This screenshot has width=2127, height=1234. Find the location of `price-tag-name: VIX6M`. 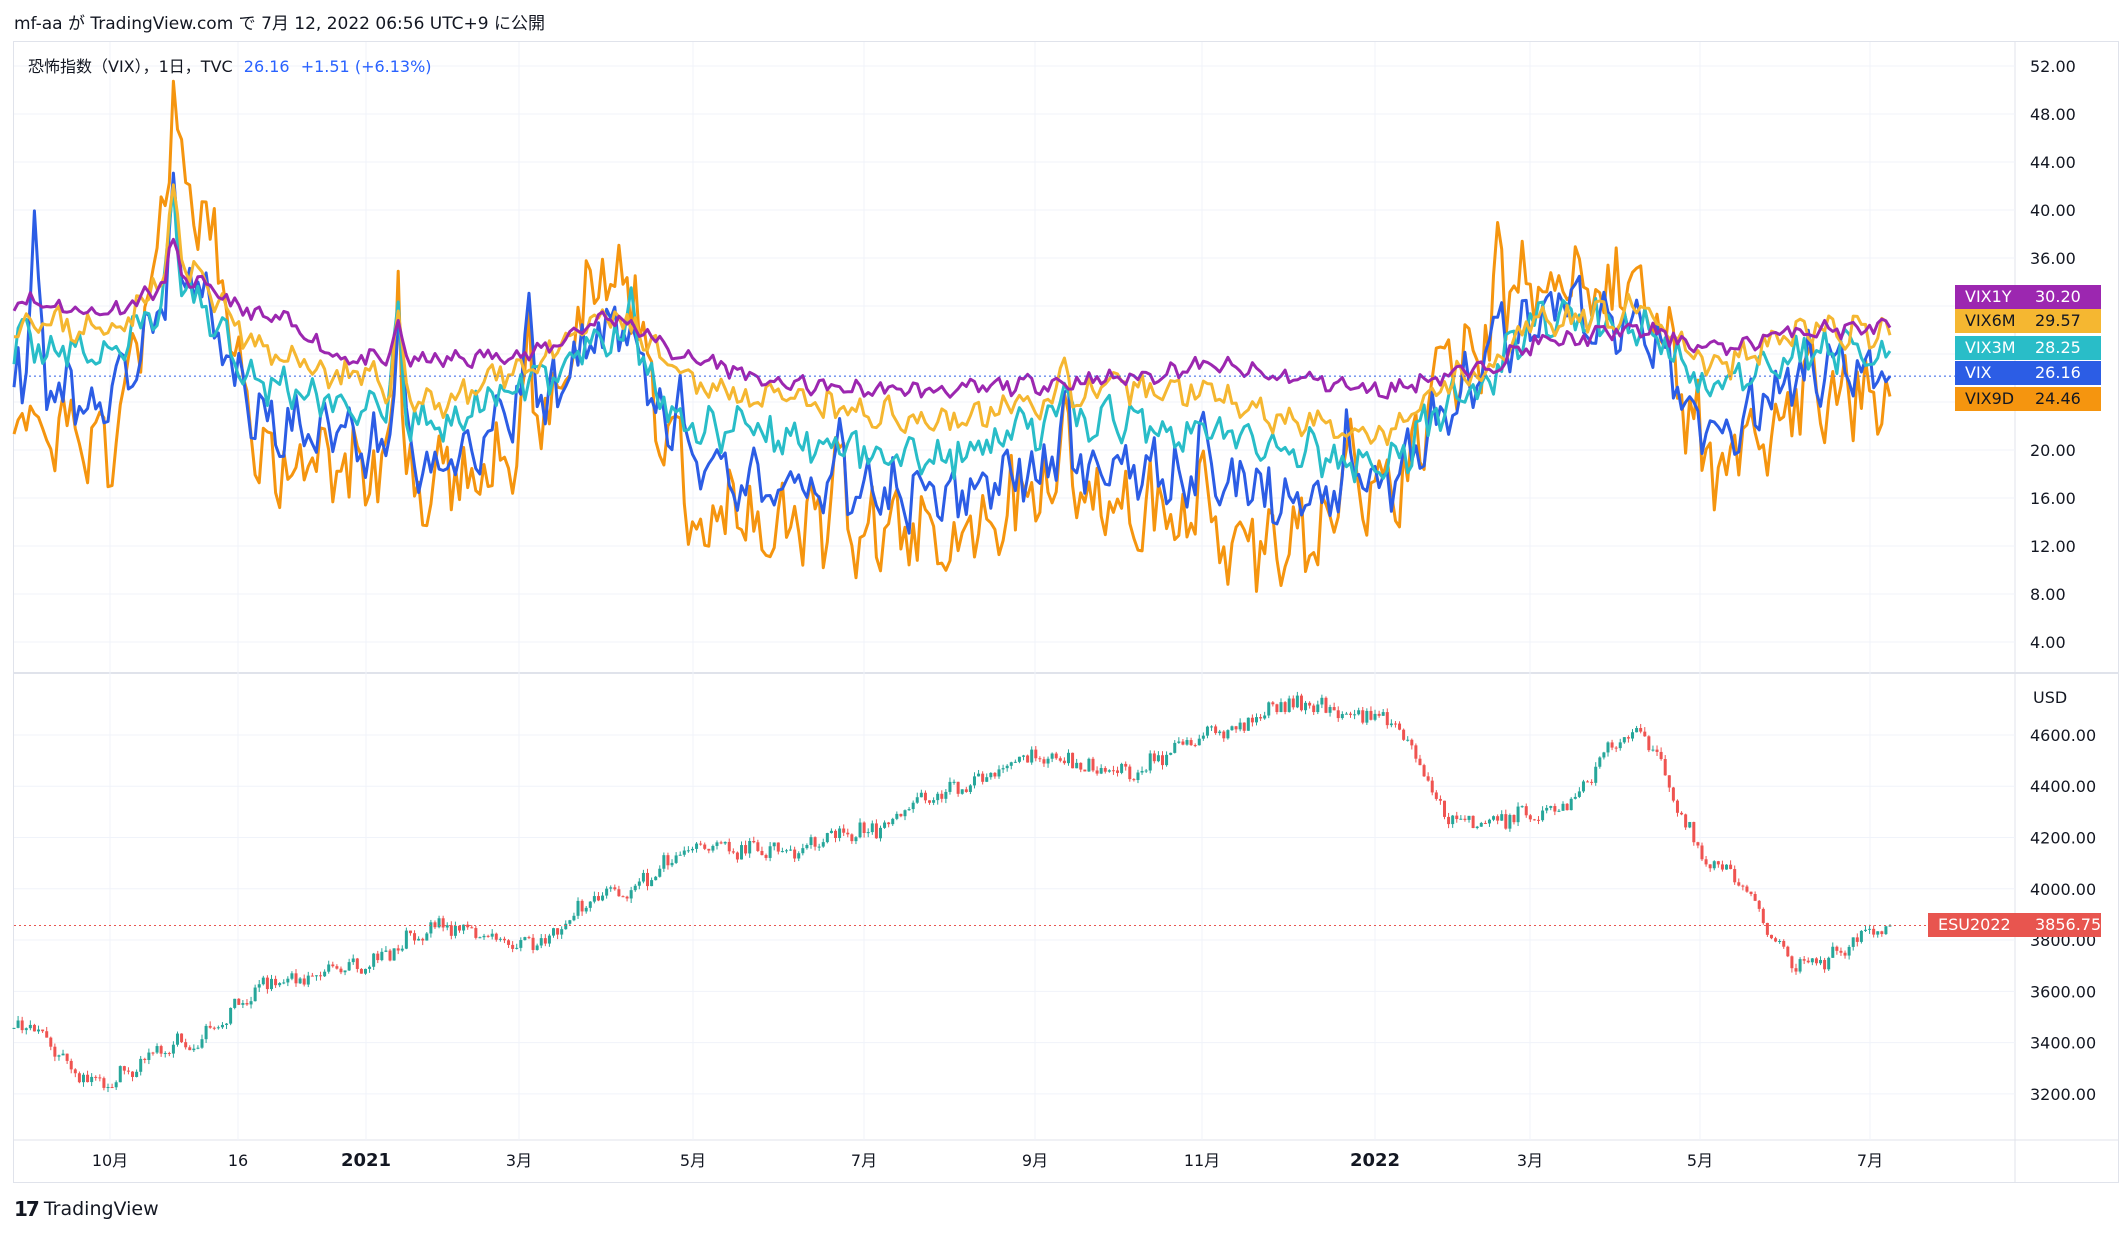

price-tag-name: VIX6M is located at coordinates (1990, 320).